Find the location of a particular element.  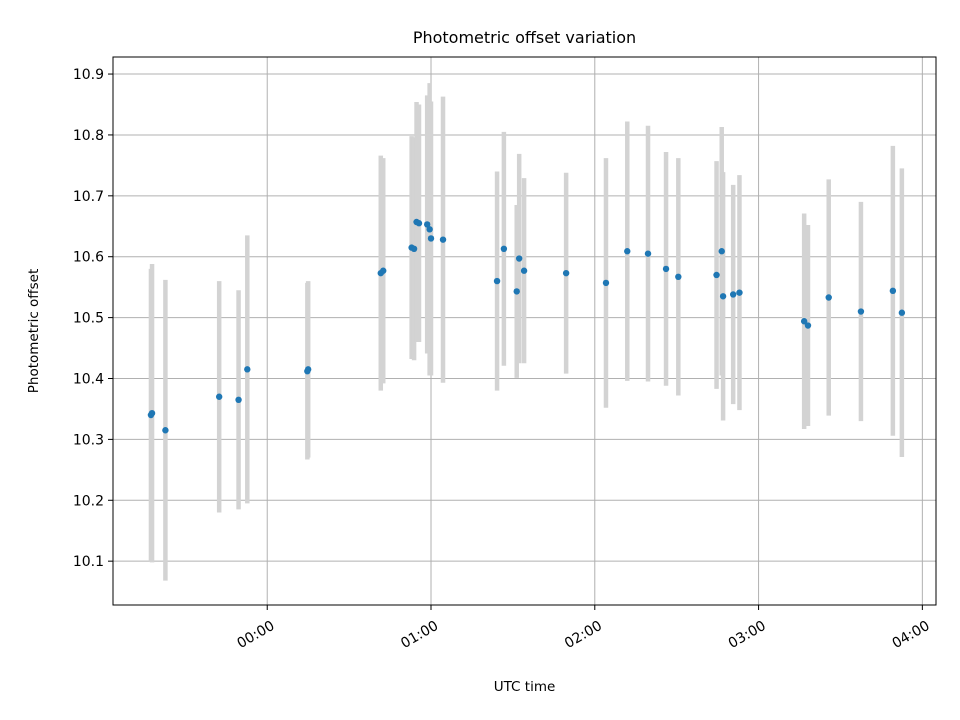

y-axis-ticks: 10.1 10.2 10.3 10.4 10.5 10.6 10.7 10.8 10.9 is located at coordinates (93, 318).